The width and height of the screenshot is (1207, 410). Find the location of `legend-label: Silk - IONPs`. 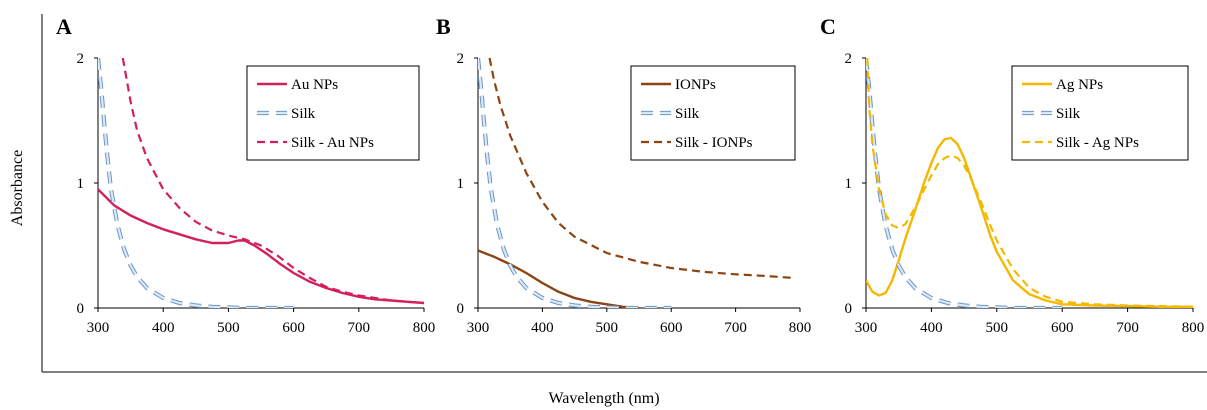

legend-label: Silk - IONPs is located at coordinates (714, 143).